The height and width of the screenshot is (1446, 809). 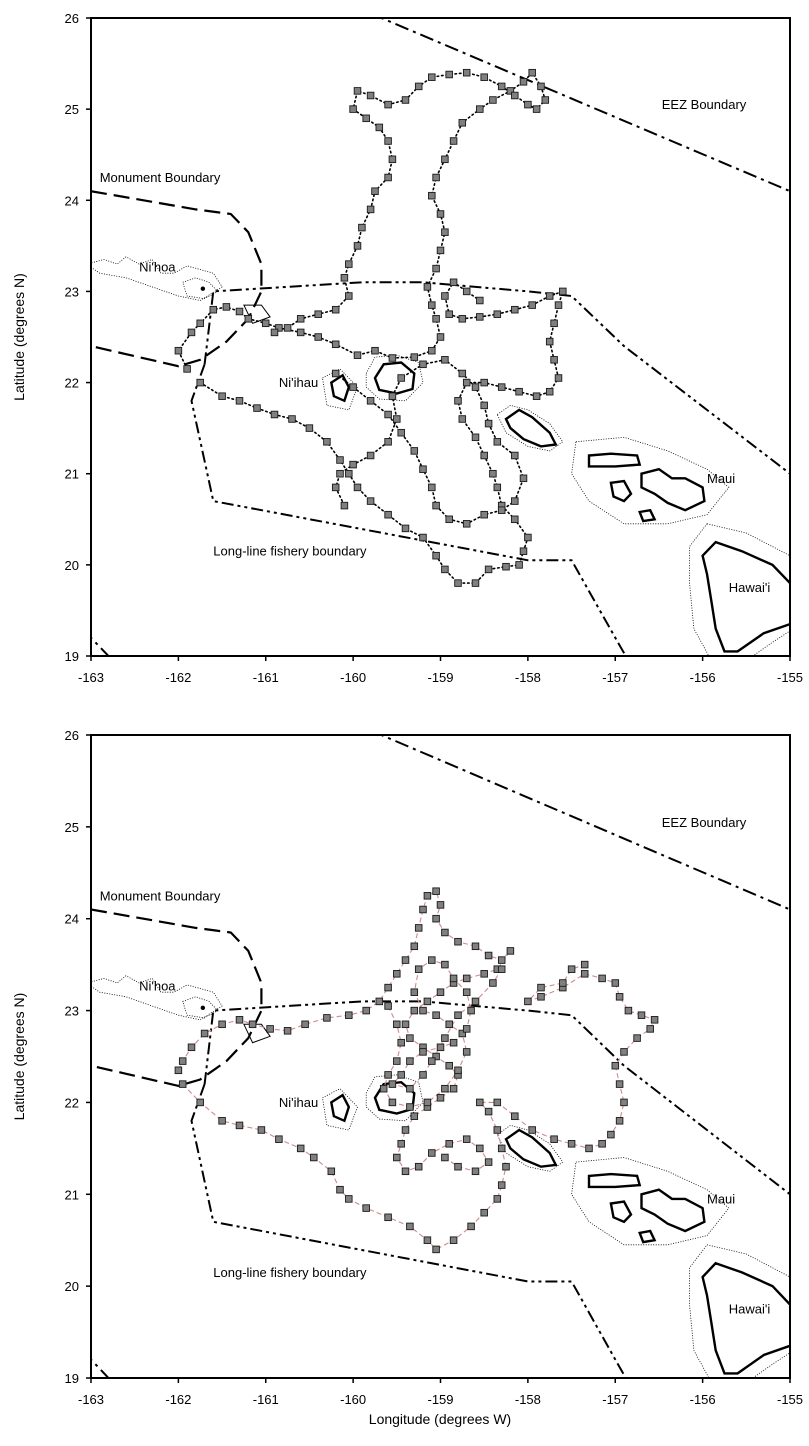 What do you see at coordinates (72, 474) in the screenshot?
I see `y-tick-label: 21` at bounding box center [72, 474].